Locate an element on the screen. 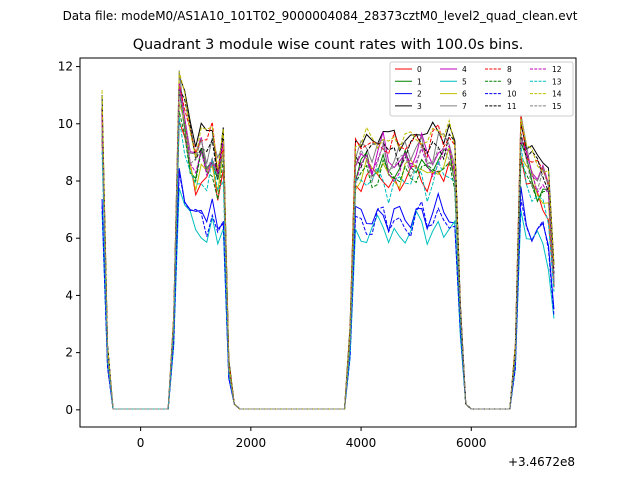 The width and height of the screenshot is (640, 480). legend-label: 12 is located at coordinates (557, 69).